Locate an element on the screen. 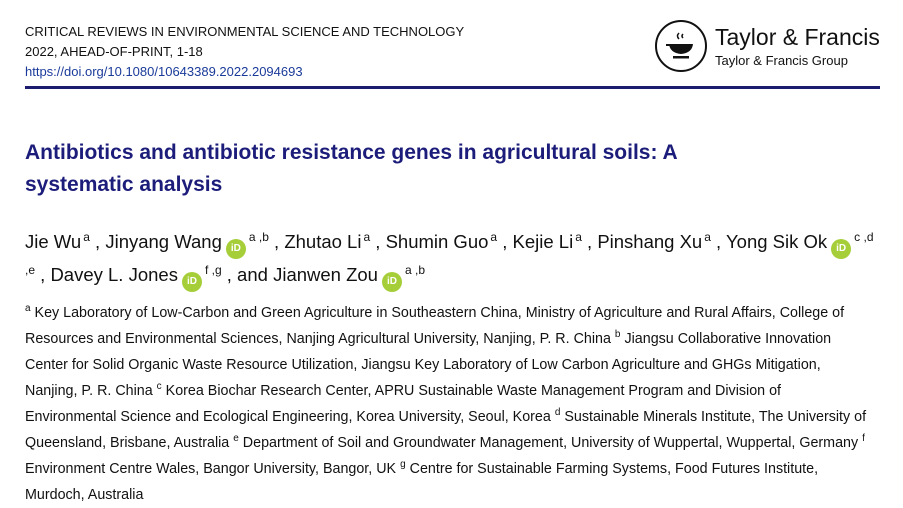 The width and height of the screenshot is (903, 508). author: Zhutao Li a , is located at coordinates (334, 241).